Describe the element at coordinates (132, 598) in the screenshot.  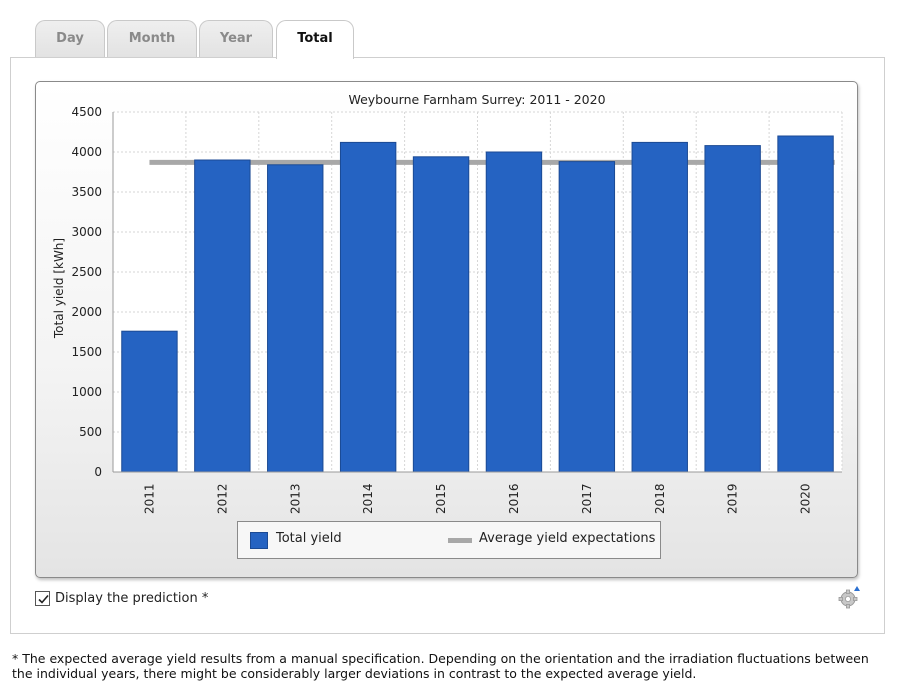
I see `display-prediction-label: Display the prediction *` at that location.